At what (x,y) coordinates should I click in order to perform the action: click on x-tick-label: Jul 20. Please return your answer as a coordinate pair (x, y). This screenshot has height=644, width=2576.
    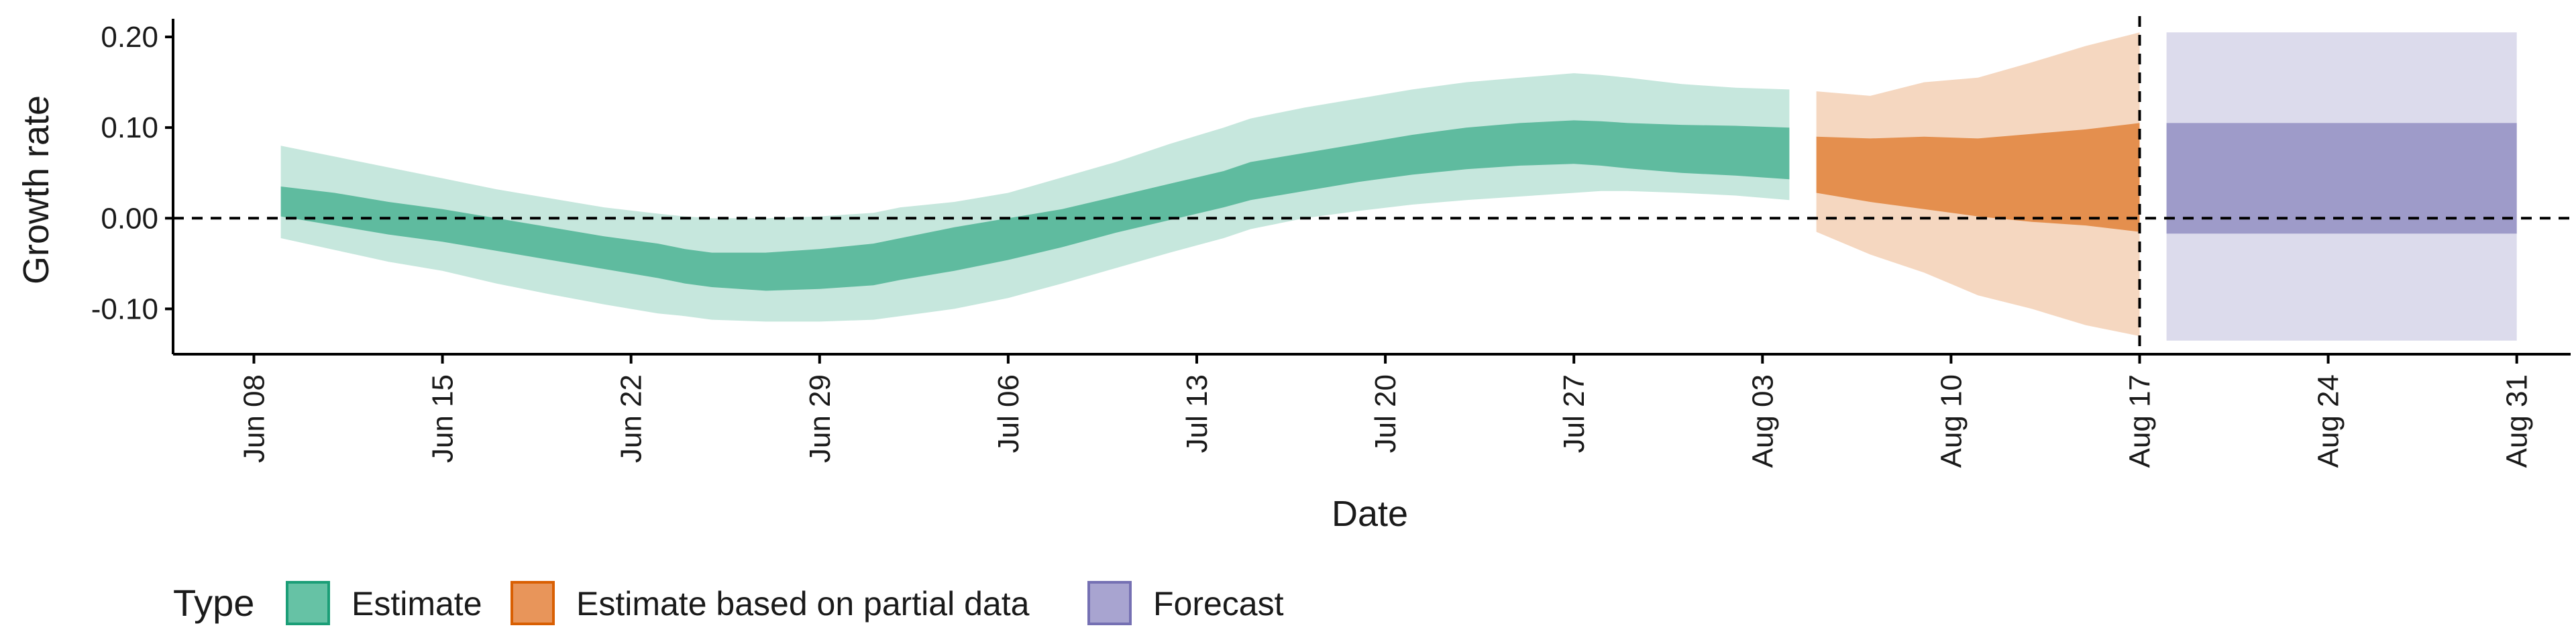
    Looking at the image, I should click on (1385, 413).